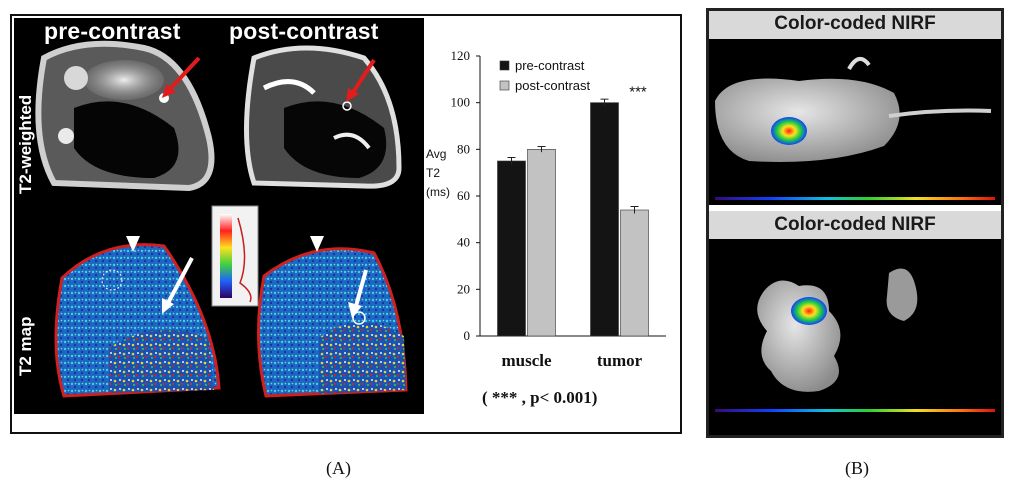 Image resolution: width=1024 pixels, height=489 pixels. What do you see at coordinates (467, 335) in the screenshot?
I see `y-tick-label: 0` at bounding box center [467, 335].